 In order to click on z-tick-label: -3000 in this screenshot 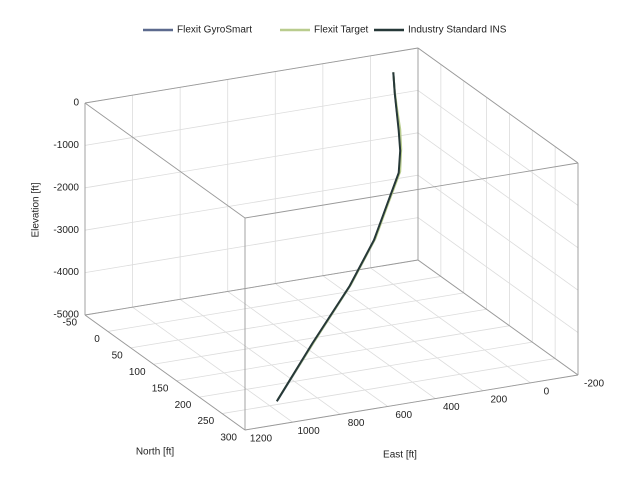, I will do `click(66, 230)`.